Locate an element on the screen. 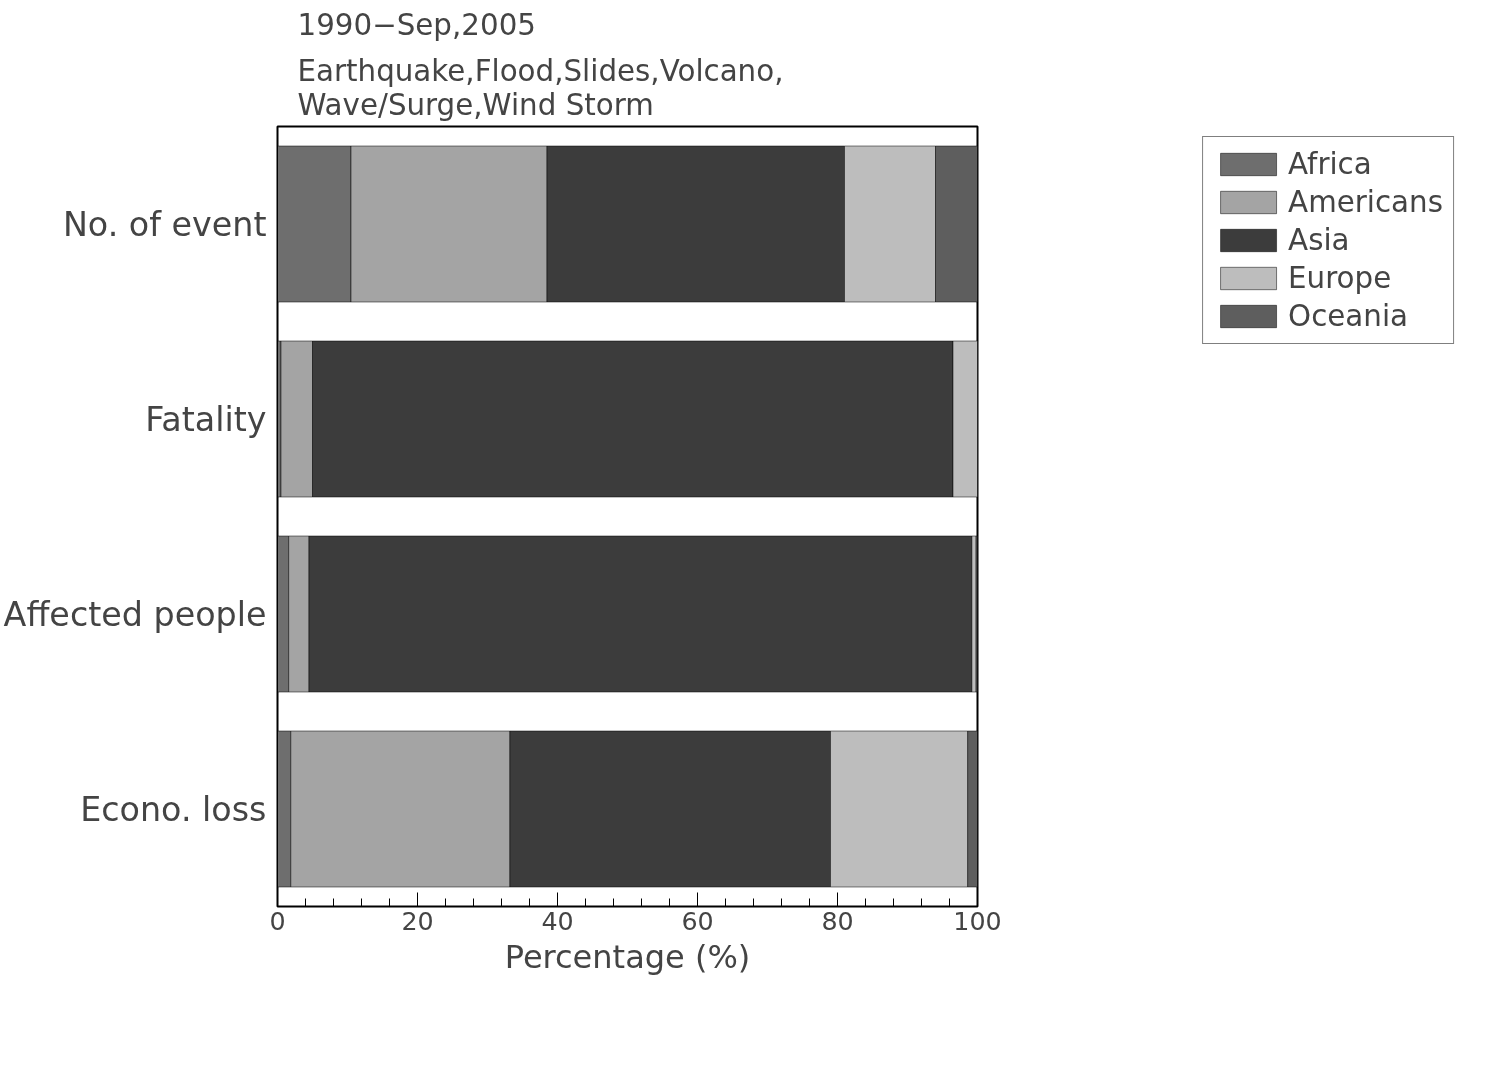  y-tick-label: Affected people is located at coordinates (135, 614).